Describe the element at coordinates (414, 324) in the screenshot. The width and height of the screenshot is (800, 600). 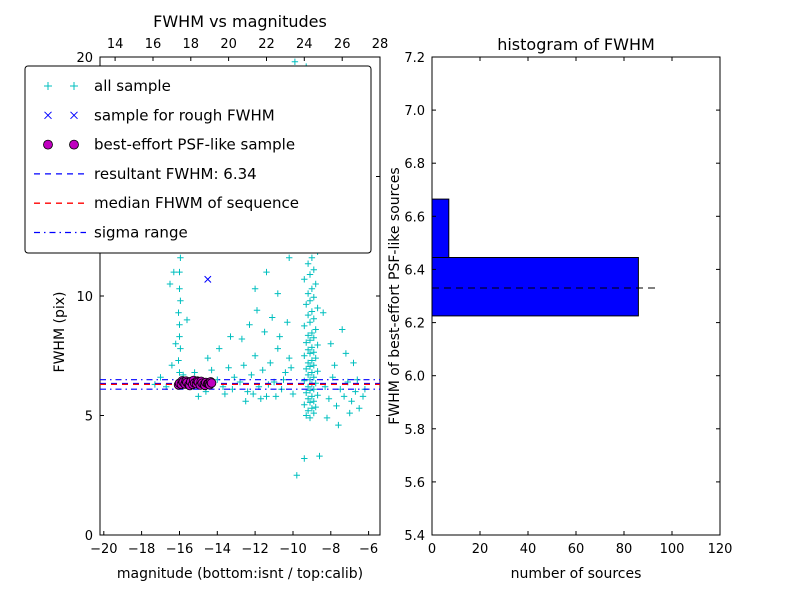
I see `tick-label: 6.2` at that location.